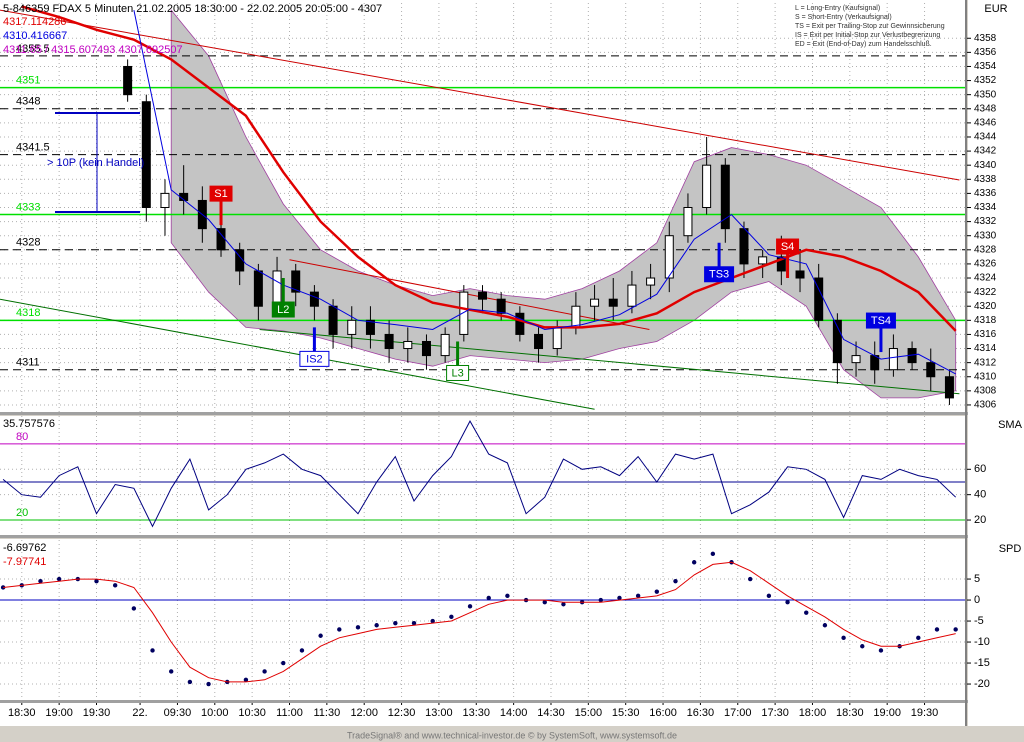 Image resolution: width=1024 pixels, height=742 pixels. Describe the element at coordinates (985, 235) in the screenshot. I see `y-tick-label: 4330` at that location.